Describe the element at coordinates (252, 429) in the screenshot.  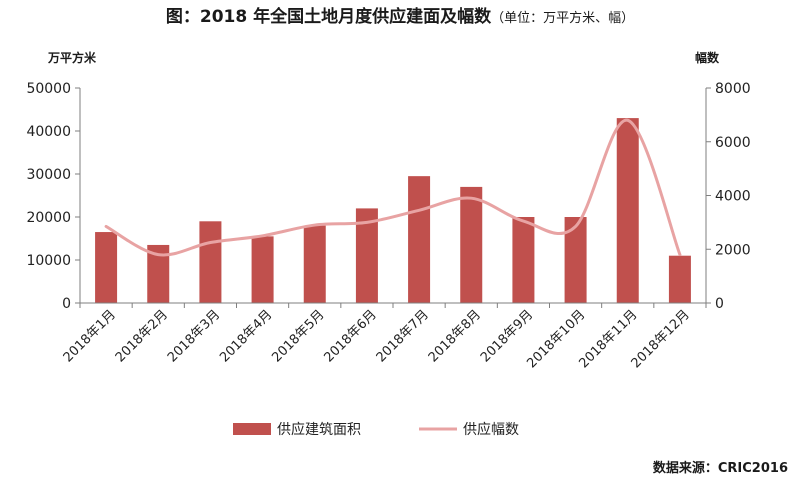
I see `legend-bar-swatch` at that location.